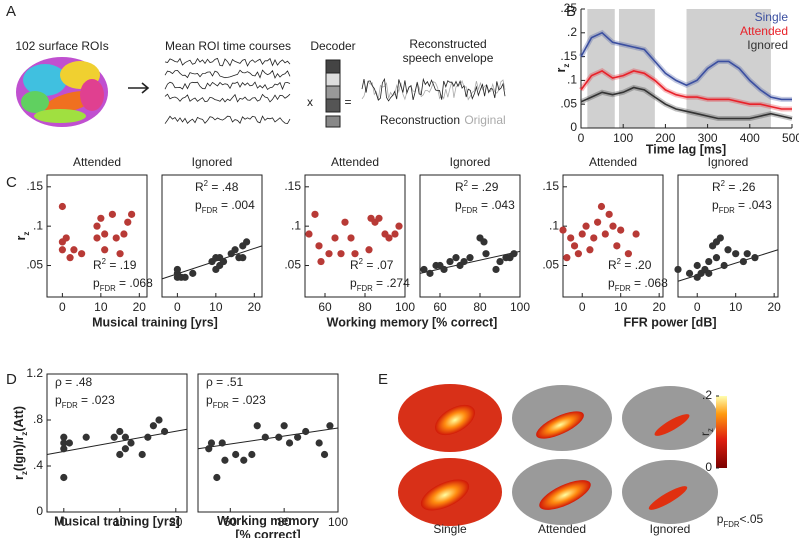  What do you see at coordinates (134, 283) in the screenshot?
I see `text-part: = .068` at bounding box center [134, 283].